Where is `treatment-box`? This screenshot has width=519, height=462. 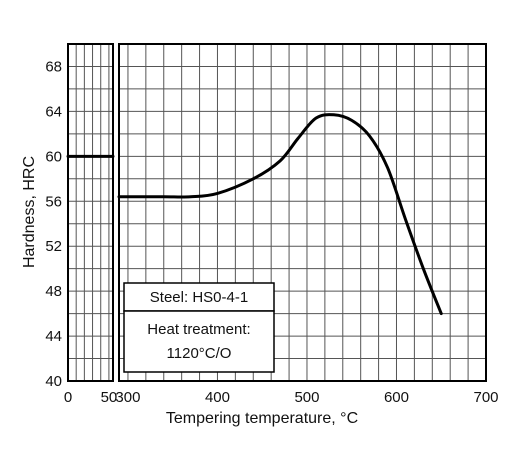 treatment-box is located at coordinates (199, 341).